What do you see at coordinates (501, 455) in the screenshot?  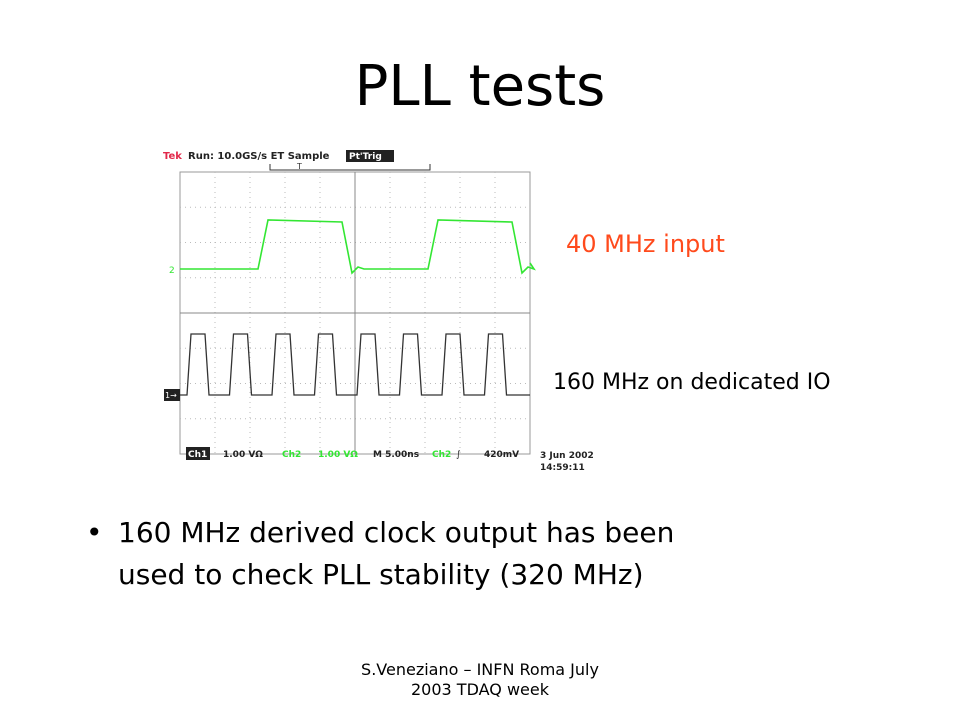 I see `trig-level: 420mV` at bounding box center [501, 455].